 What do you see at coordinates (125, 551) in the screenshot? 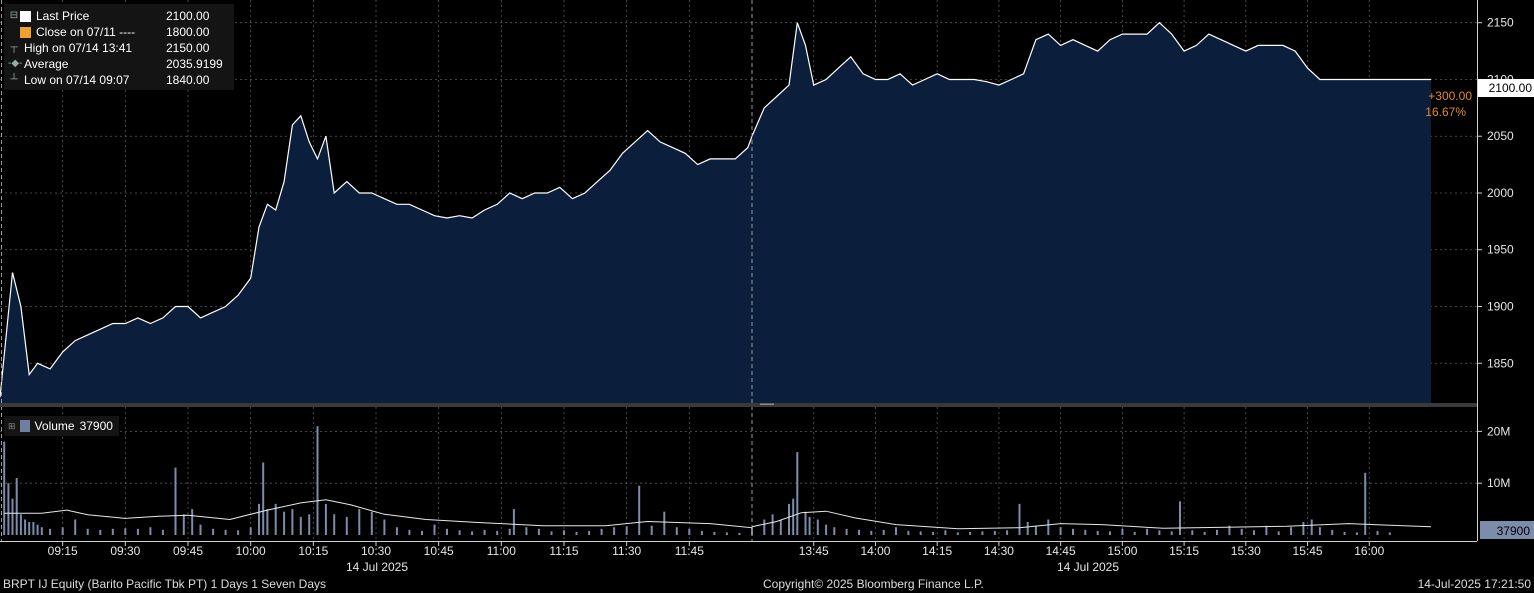
I see `time-tick-label: 09:30` at bounding box center [125, 551].